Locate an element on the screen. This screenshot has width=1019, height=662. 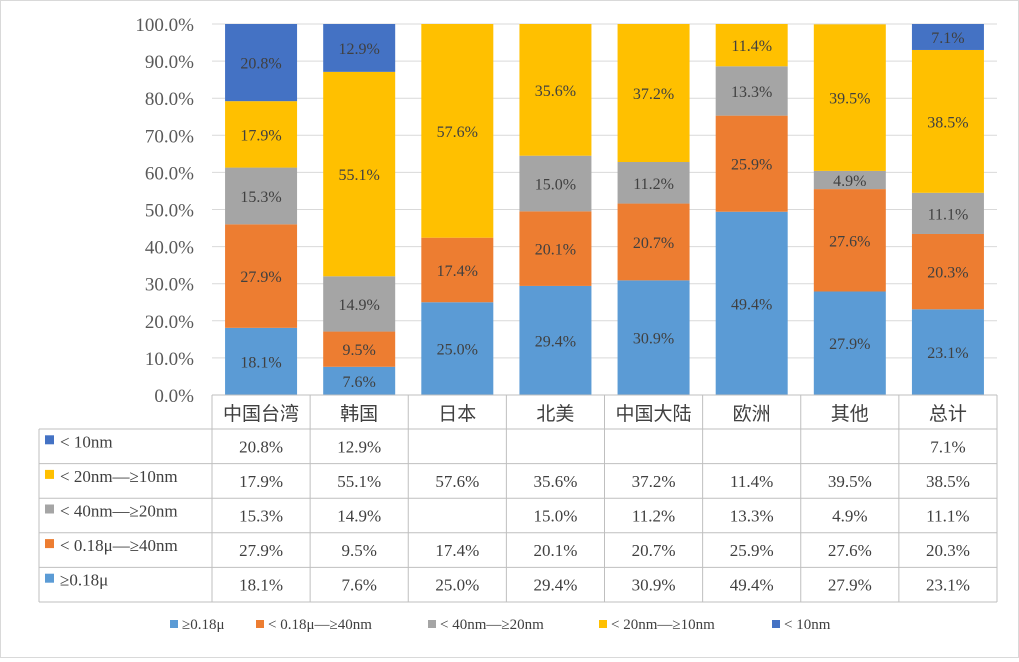
data-label: 20.3% is located at coordinates (947, 273).